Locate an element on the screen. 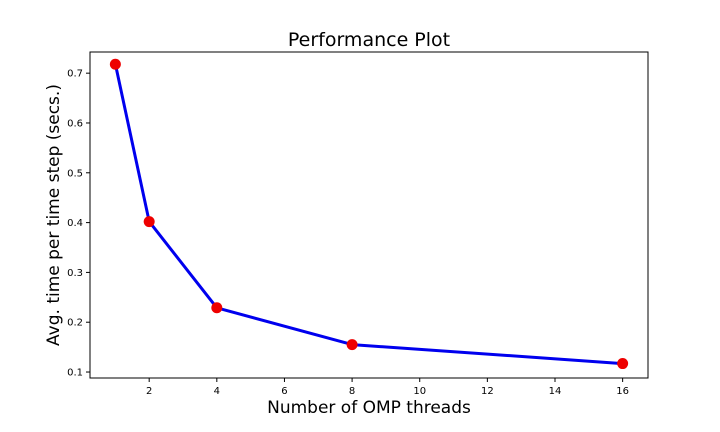 This screenshot has height=432, width=720. x-tick-label: 14 is located at coordinates (555, 391).